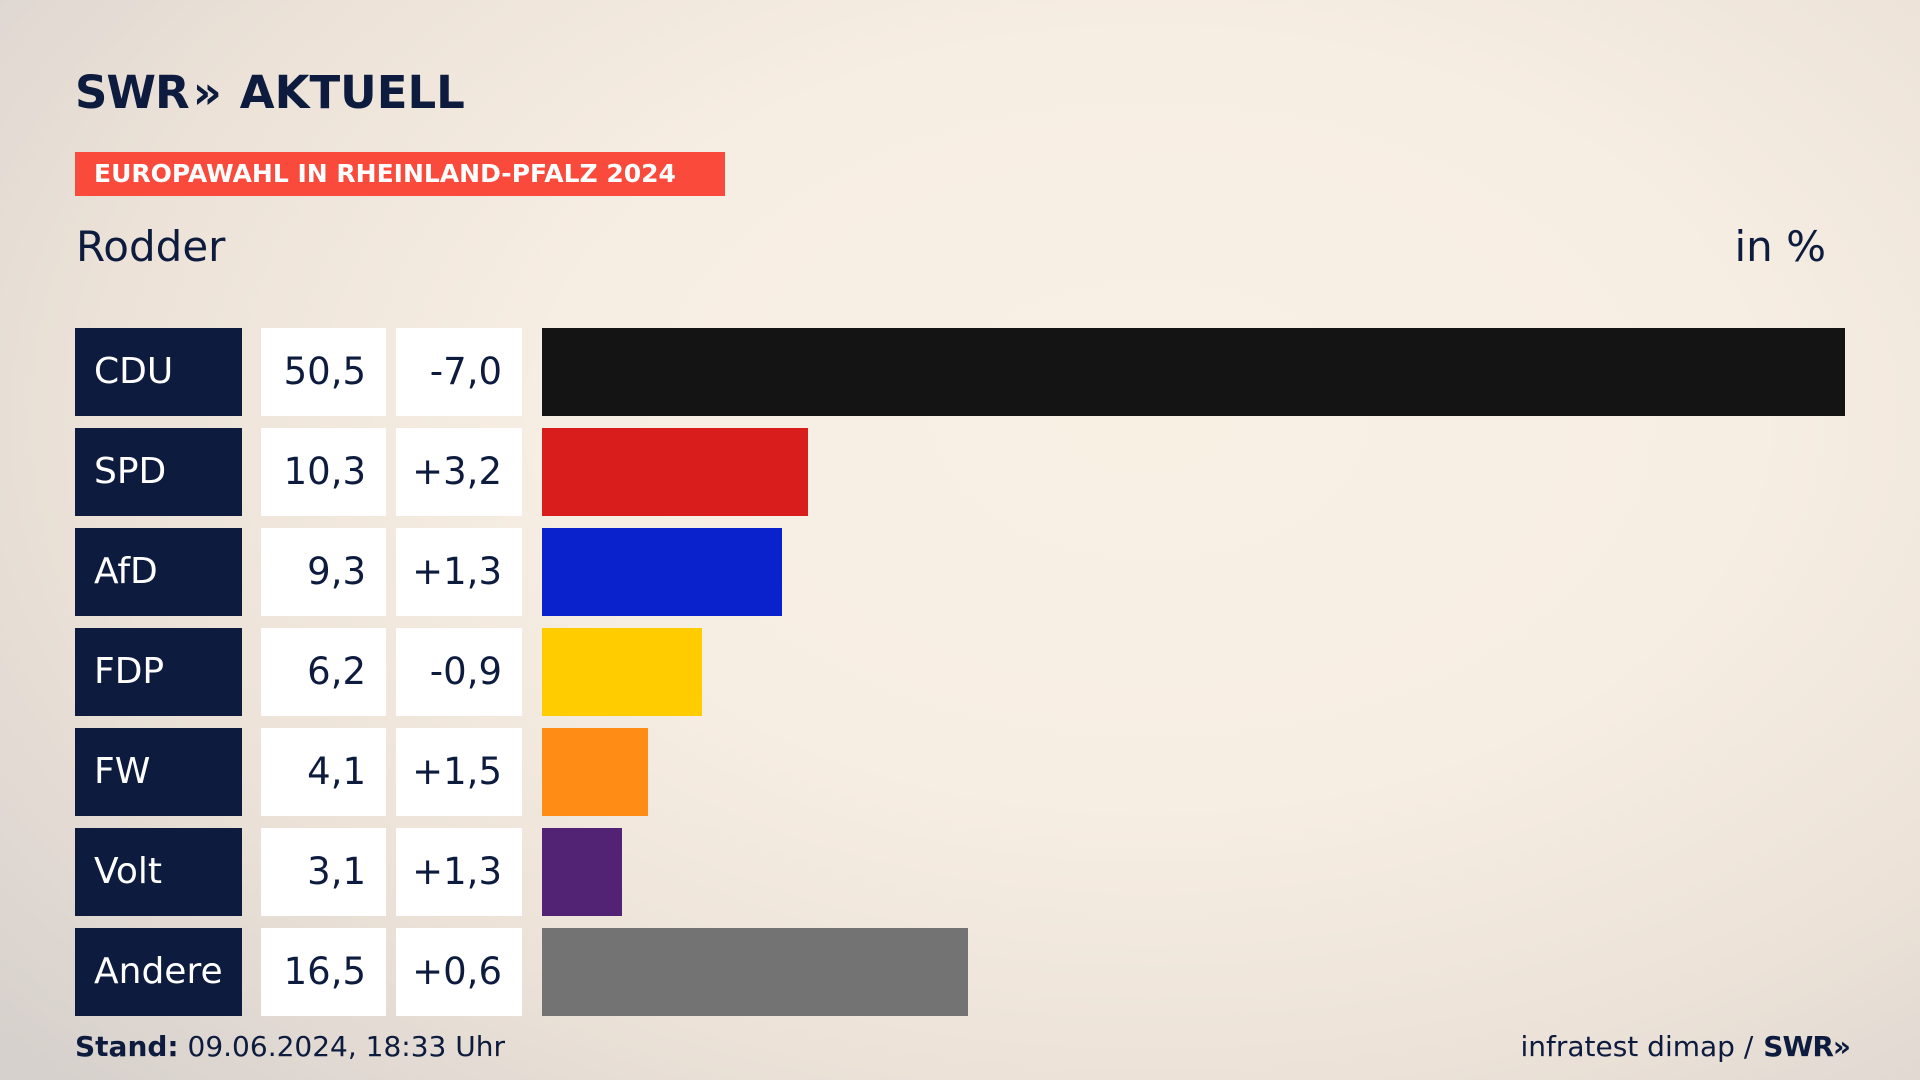 The image size is (1920, 1080). I want to click on bar-cdu, so click(1193, 372).